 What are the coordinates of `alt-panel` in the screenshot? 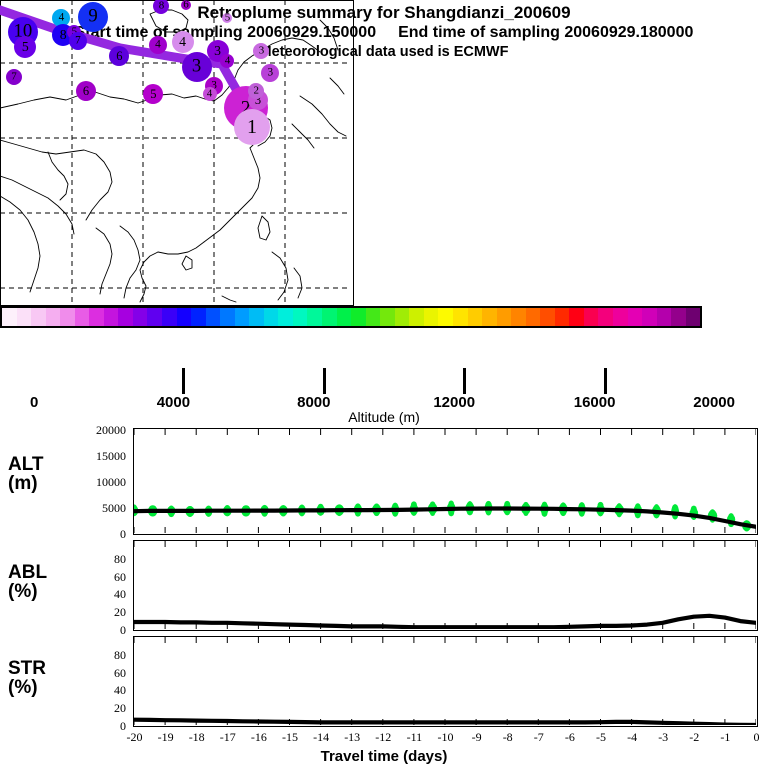 It's located at (444, 481).